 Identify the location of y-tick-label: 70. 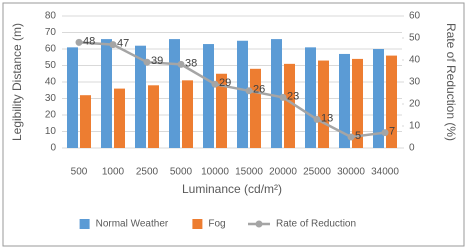
(51, 32).